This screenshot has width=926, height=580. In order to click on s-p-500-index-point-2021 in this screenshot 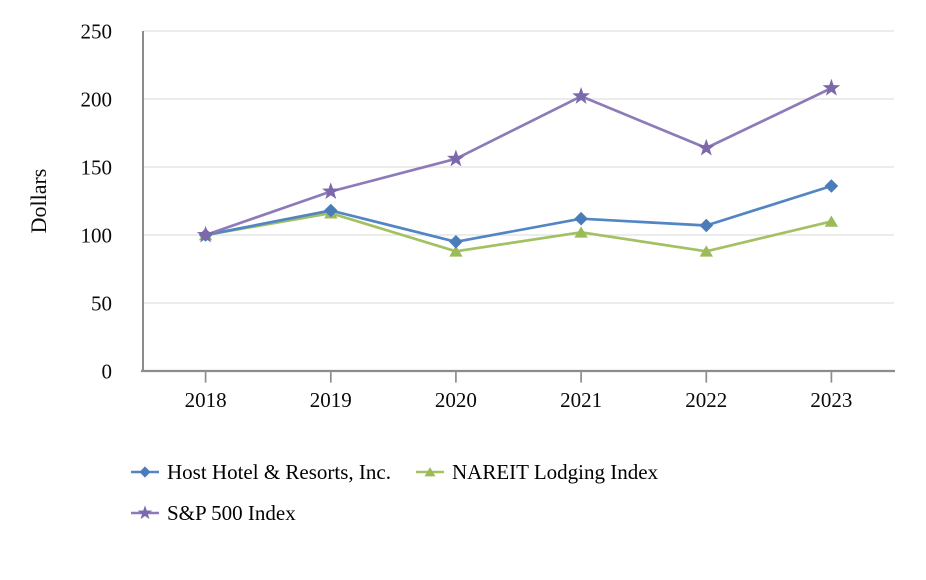, I will do `click(581, 95)`.